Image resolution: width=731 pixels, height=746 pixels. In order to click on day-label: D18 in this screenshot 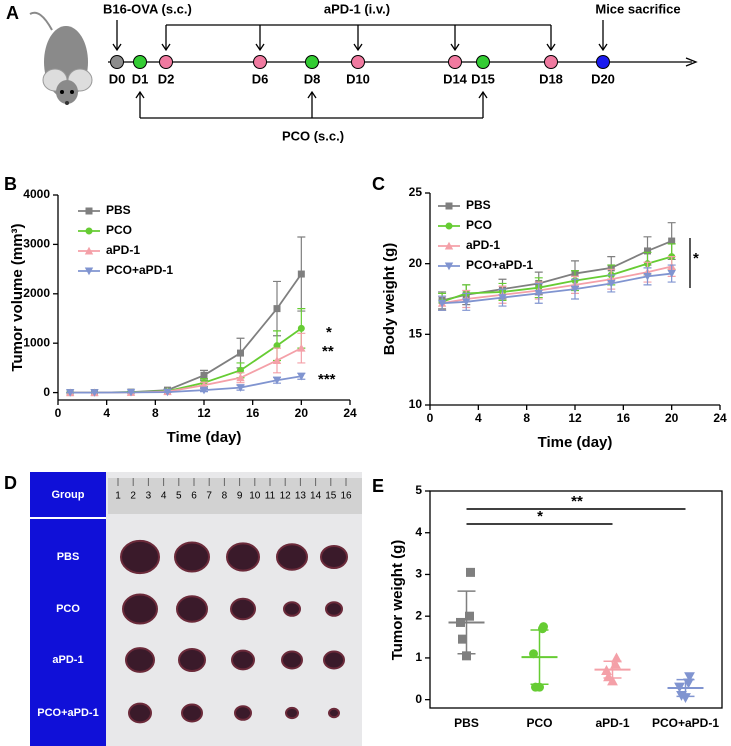, I will do `click(551, 78)`.